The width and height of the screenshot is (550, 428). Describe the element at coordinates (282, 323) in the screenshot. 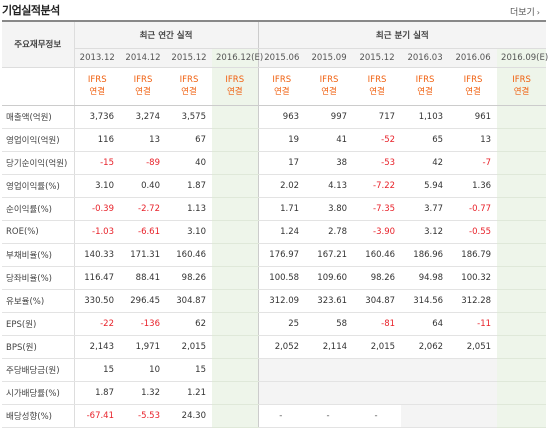

I see `table-cell: 25` at that location.